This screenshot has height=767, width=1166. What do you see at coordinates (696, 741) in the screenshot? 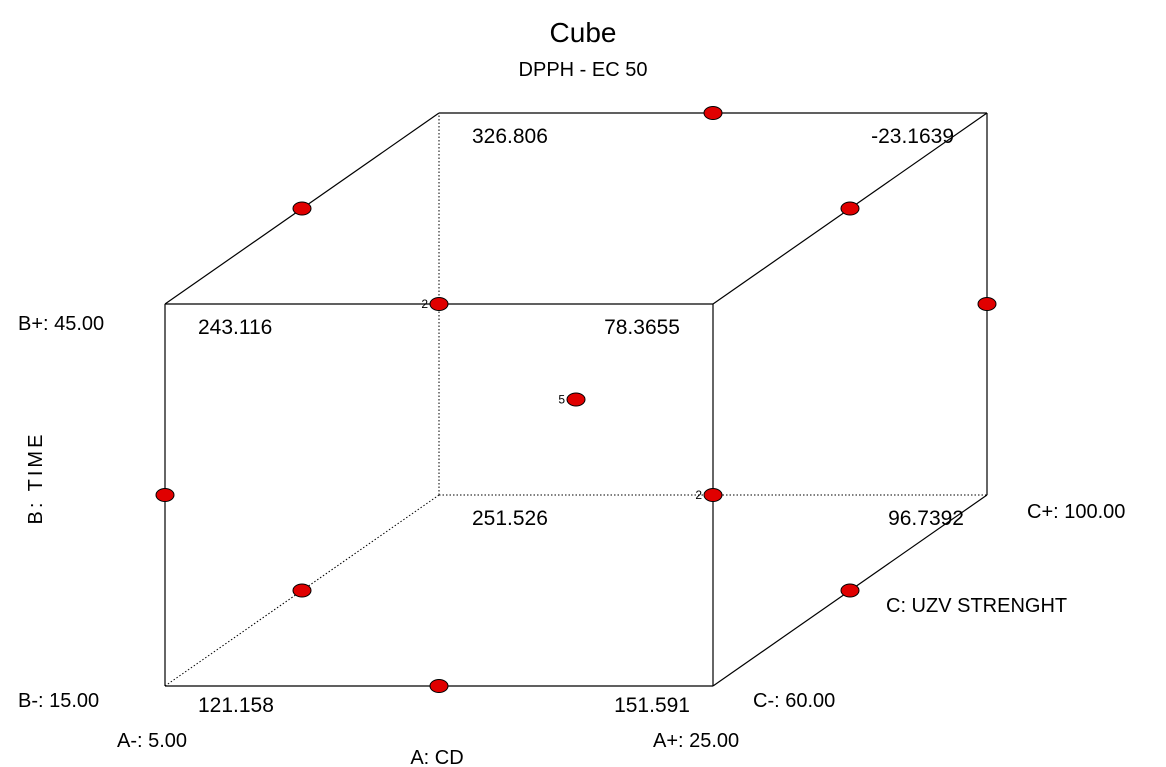
I see `axis-a-high-label: A+: 25.00` at bounding box center [696, 741].